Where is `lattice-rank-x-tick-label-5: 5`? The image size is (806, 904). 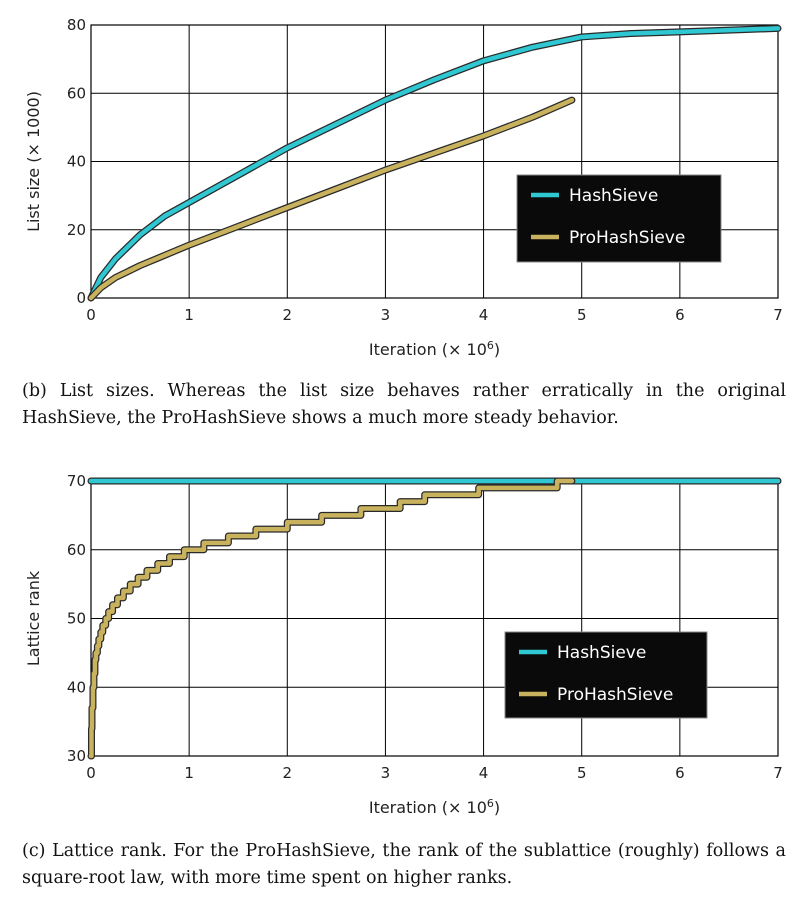 lattice-rank-x-tick-label-5: 5 is located at coordinates (582, 773).